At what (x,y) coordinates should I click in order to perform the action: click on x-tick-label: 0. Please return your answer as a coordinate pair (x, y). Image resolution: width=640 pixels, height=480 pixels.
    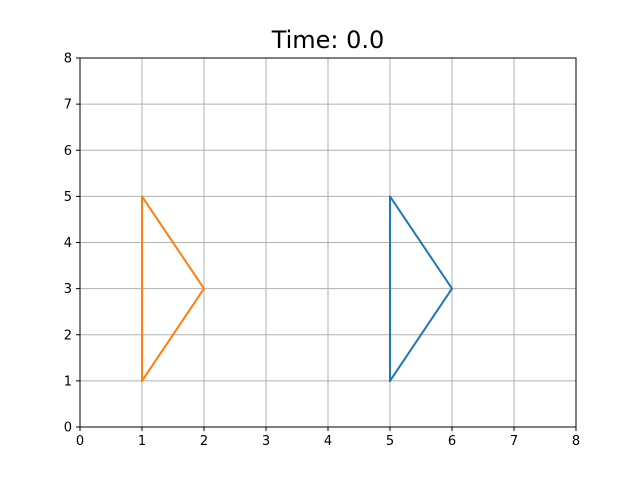
    Looking at the image, I should click on (80, 441).